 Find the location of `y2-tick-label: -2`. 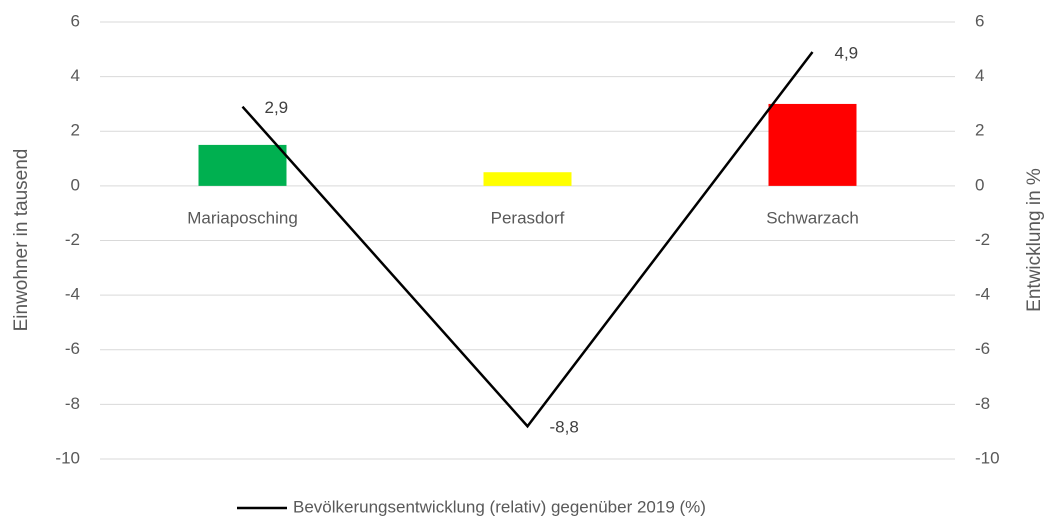

y2-tick-label: -2 is located at coordinates (982, 239).